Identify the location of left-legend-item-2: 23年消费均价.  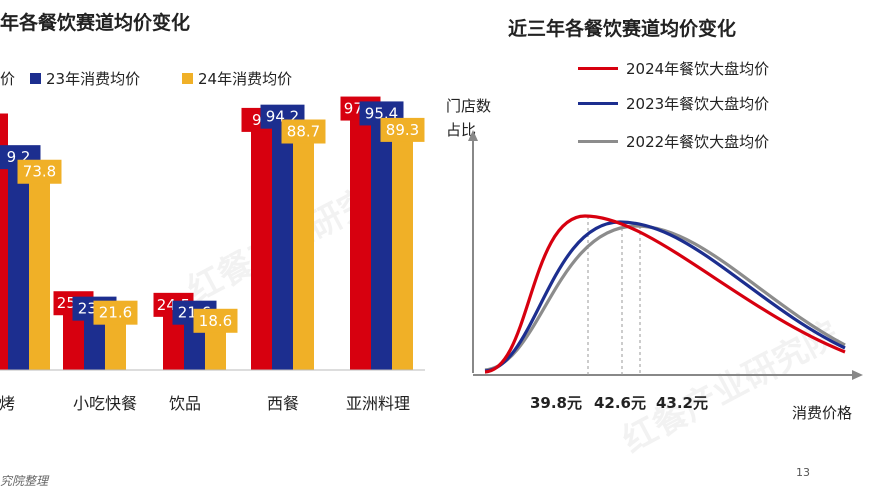
(85, 78).